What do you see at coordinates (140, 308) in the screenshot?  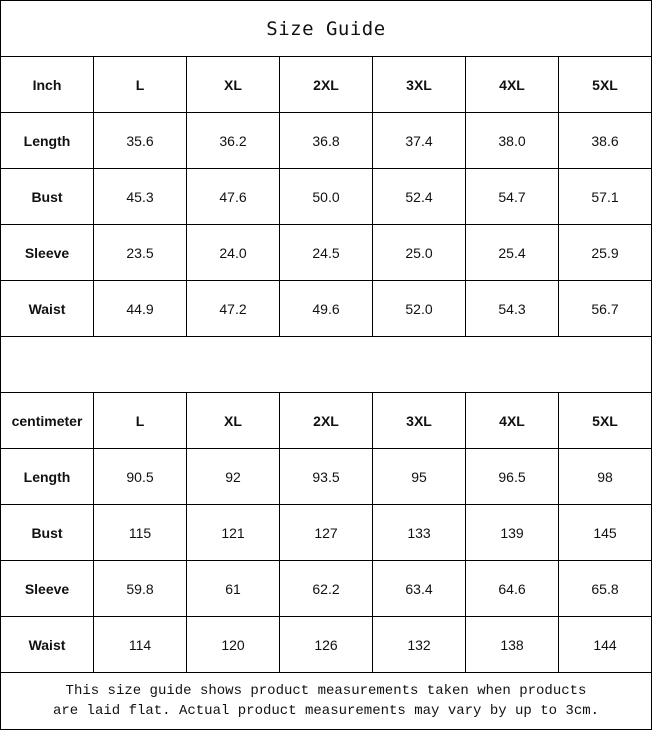 I see `measurement-cell: 44.9` at bounding box center [140, 308].